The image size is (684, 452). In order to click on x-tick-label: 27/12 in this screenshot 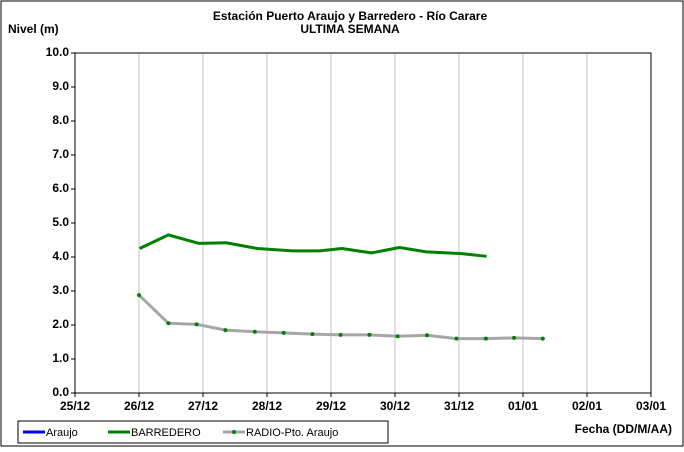, I will do `click(203, 406)`.